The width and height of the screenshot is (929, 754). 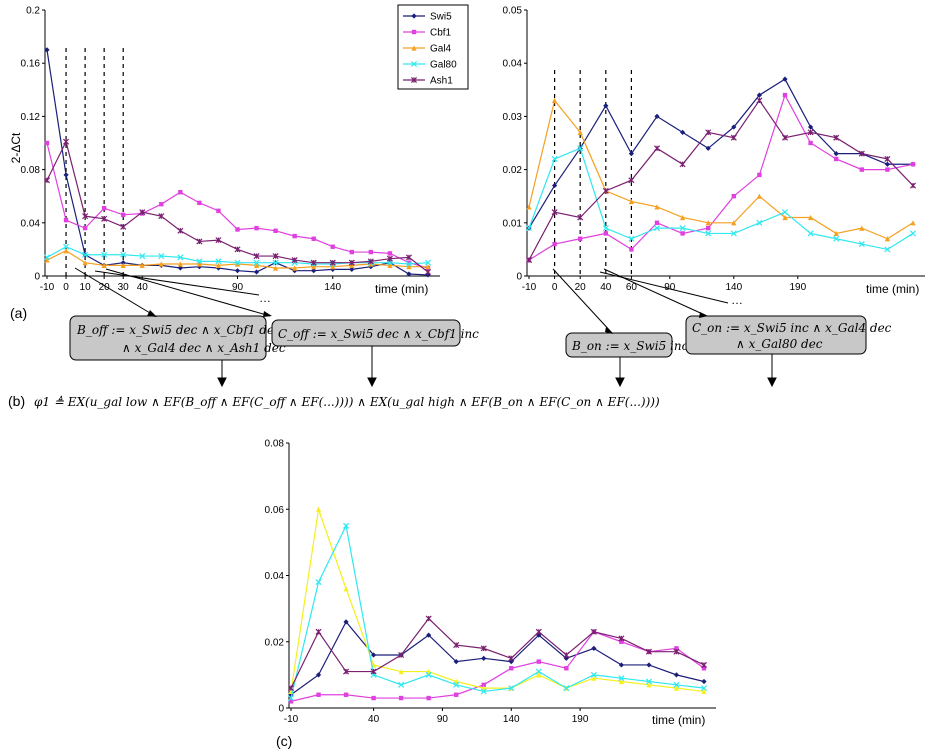 What do you see at coordinates (721, 199) in the screenshot?
I see `series-line-gal80` at bounding box center [721, 199].